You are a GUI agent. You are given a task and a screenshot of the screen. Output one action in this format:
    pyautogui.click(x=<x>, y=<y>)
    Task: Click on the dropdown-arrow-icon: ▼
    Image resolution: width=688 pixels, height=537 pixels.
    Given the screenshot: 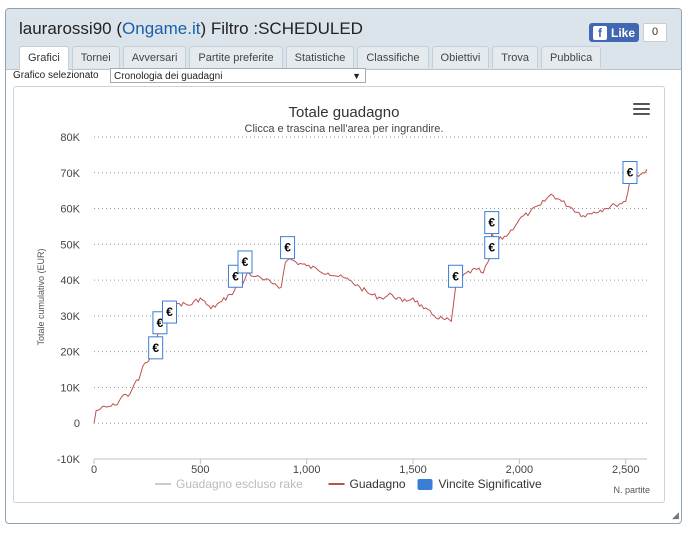 What is the action you would take?
    pyautogui.click(x=356, y=76)
    